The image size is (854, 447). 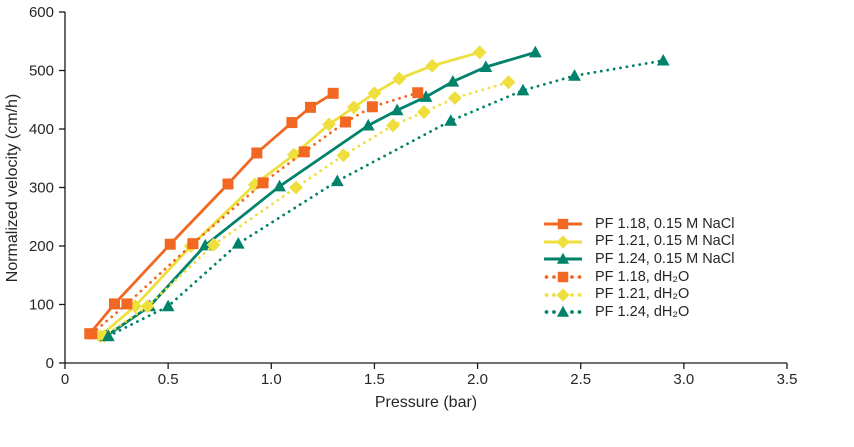 I want to click on y-tick-label: 100, so click(x=41, y=305).